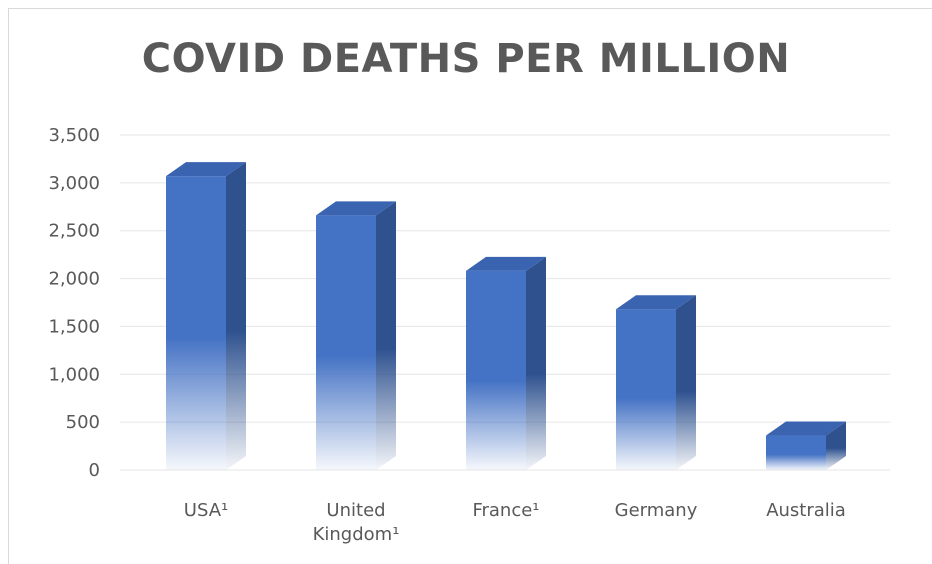 The height and width of the screenshot is (564, 932). I want to click on y-tick-label: 500, so click(83, 422).